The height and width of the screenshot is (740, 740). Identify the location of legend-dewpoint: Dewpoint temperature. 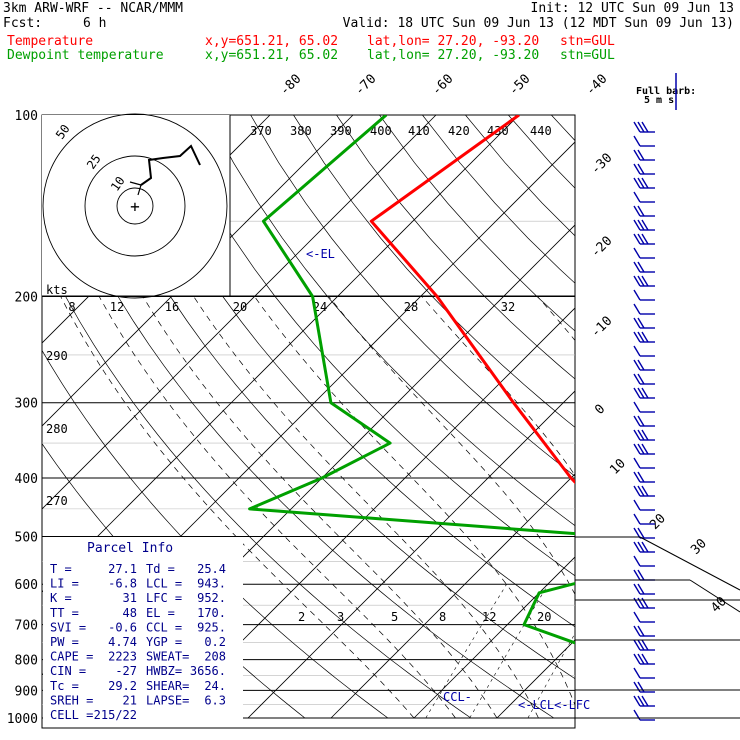
(85, 55).